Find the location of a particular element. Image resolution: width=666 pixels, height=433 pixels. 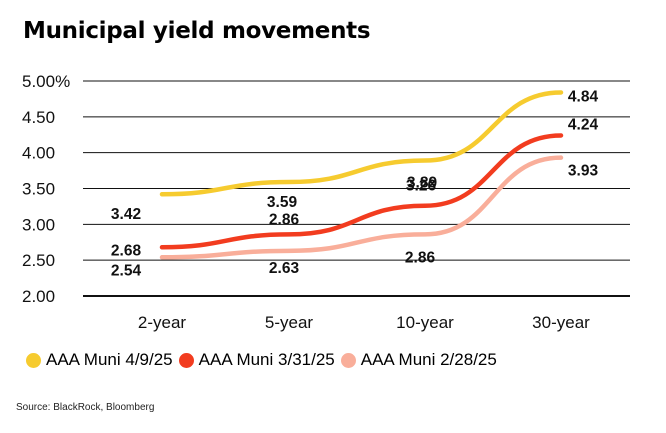

y-tick-label: 3.50 is located at coordinates (38, 189).